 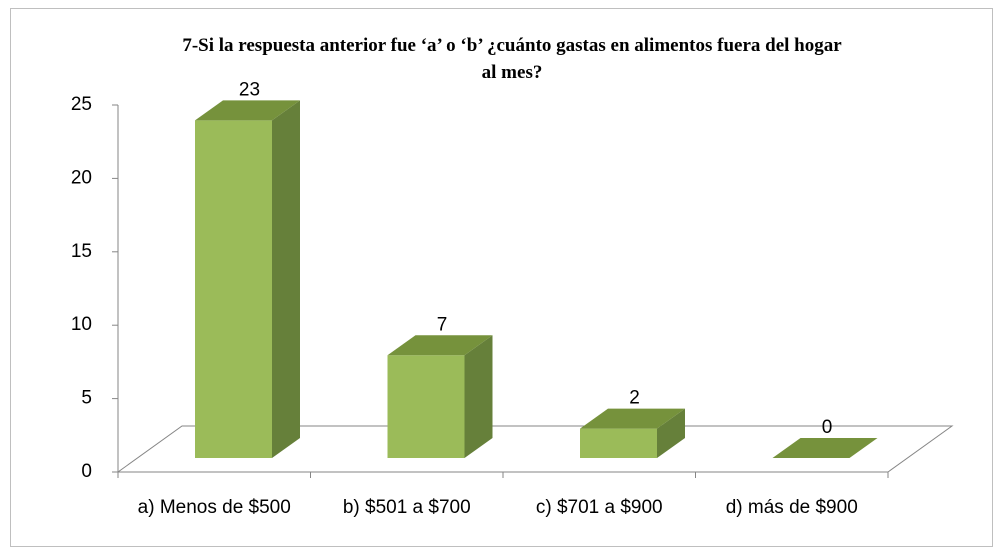 I want to click on y-tick-label: 0, so click(x=86, y=471).